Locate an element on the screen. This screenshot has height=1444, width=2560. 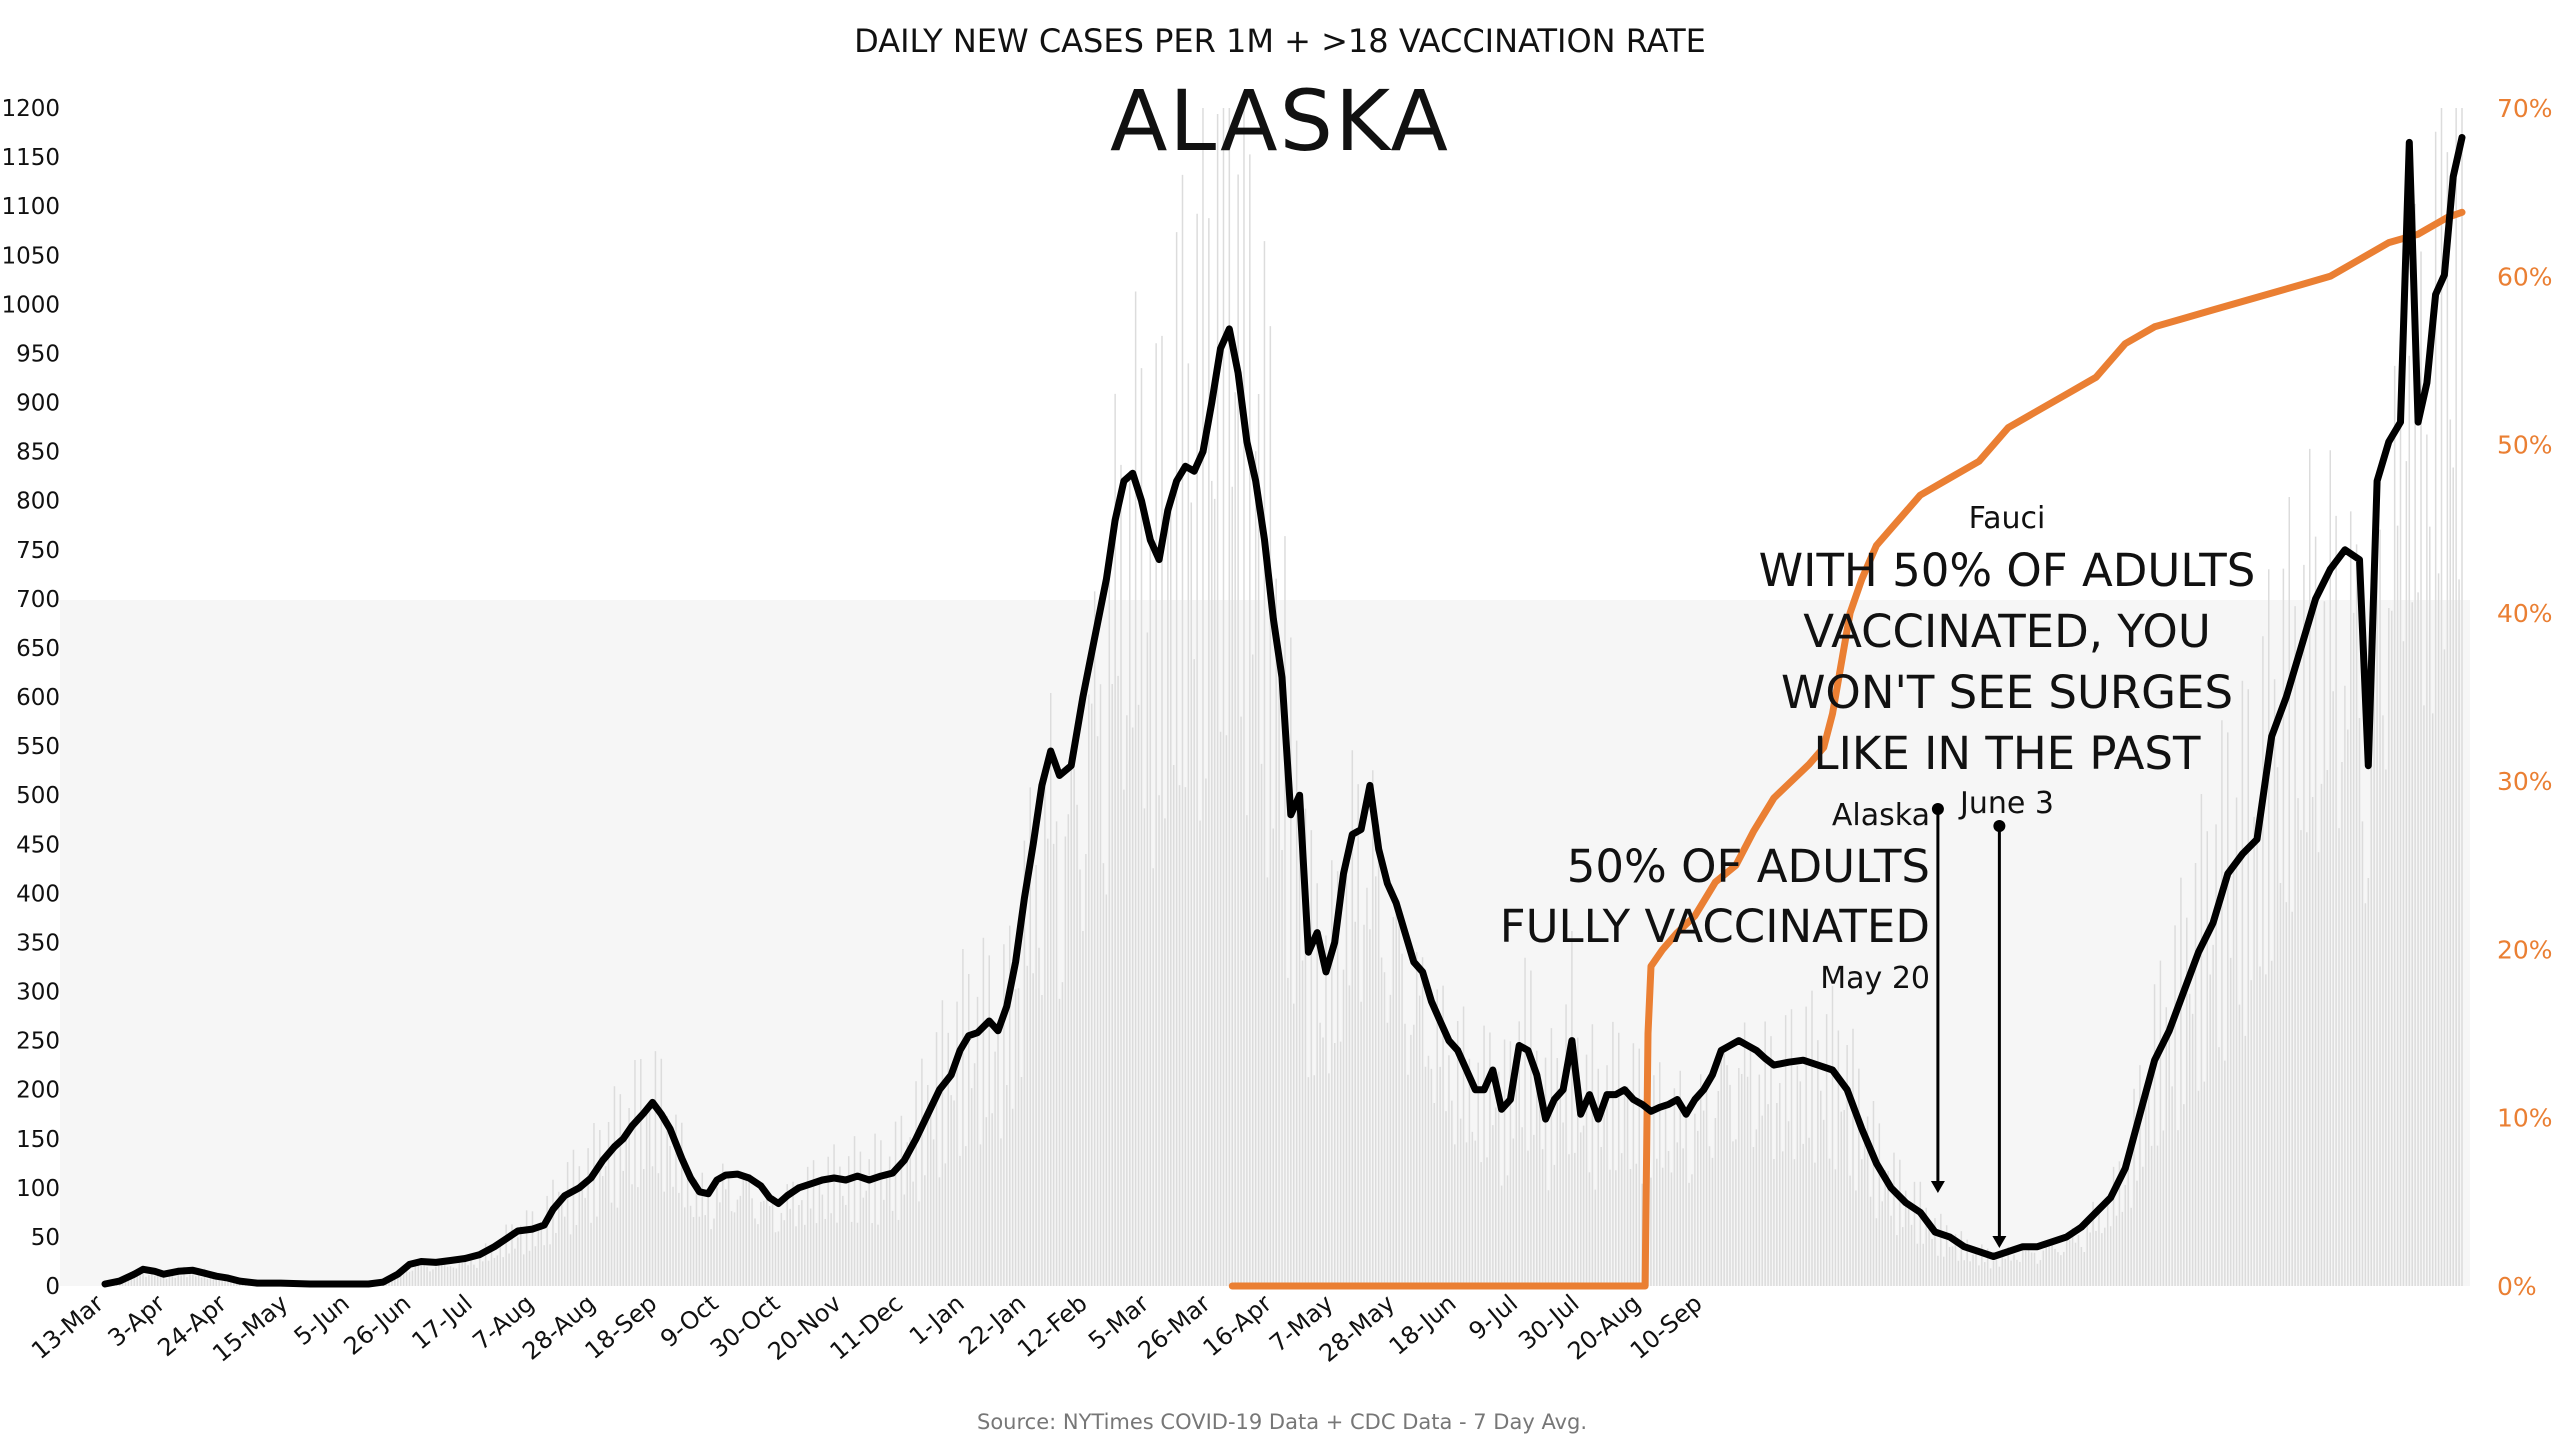
chart-subtitle: ALASKA is located at coordinates (1280, 121).